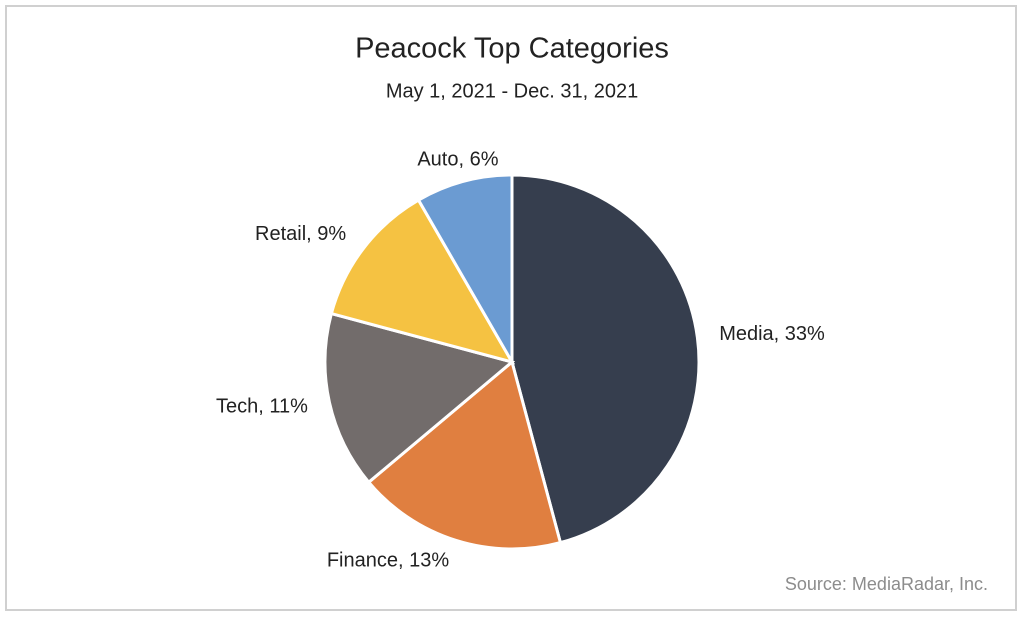  What do you see at coordinates (512, 91) in the screenshot?
I see `chart-subtitle: May 1, 2021 - Dec. 31, 2021` at bounding box center [512, 91].